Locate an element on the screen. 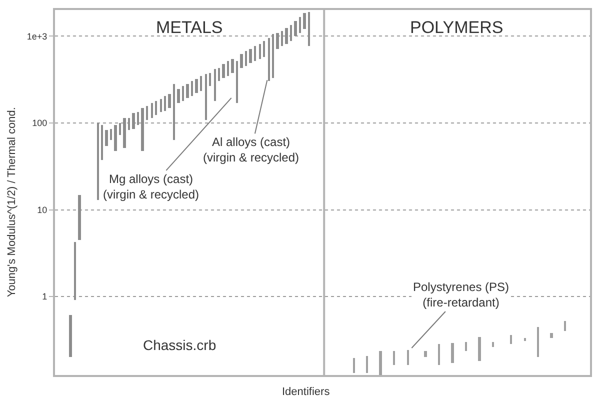 Image resolution: width=594 pixels, height=401 pixels. y-tick-label: 1e+3 is located at coordinates (37, 36).